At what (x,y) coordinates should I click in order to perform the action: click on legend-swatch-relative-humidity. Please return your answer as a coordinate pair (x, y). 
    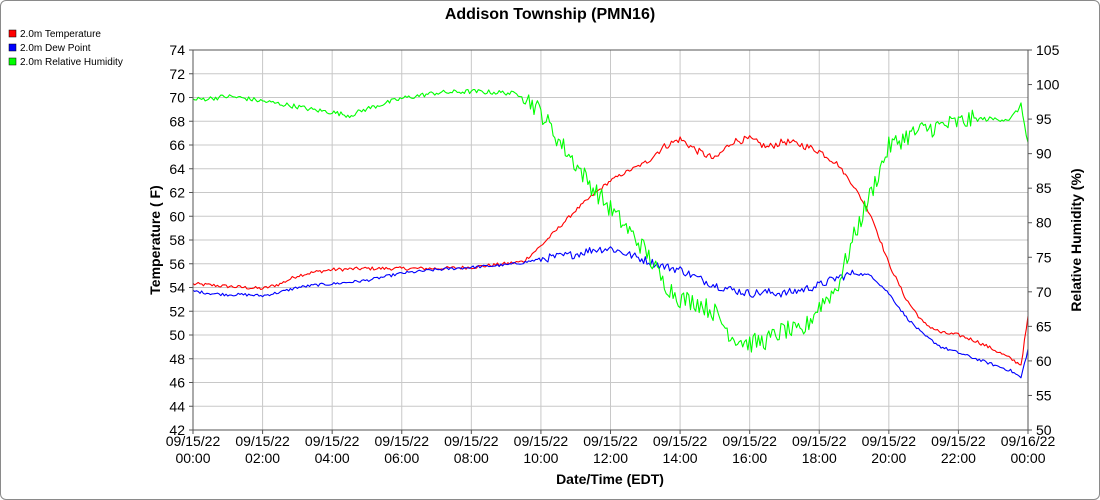
    Looking at the image, I should click on (12, 61).